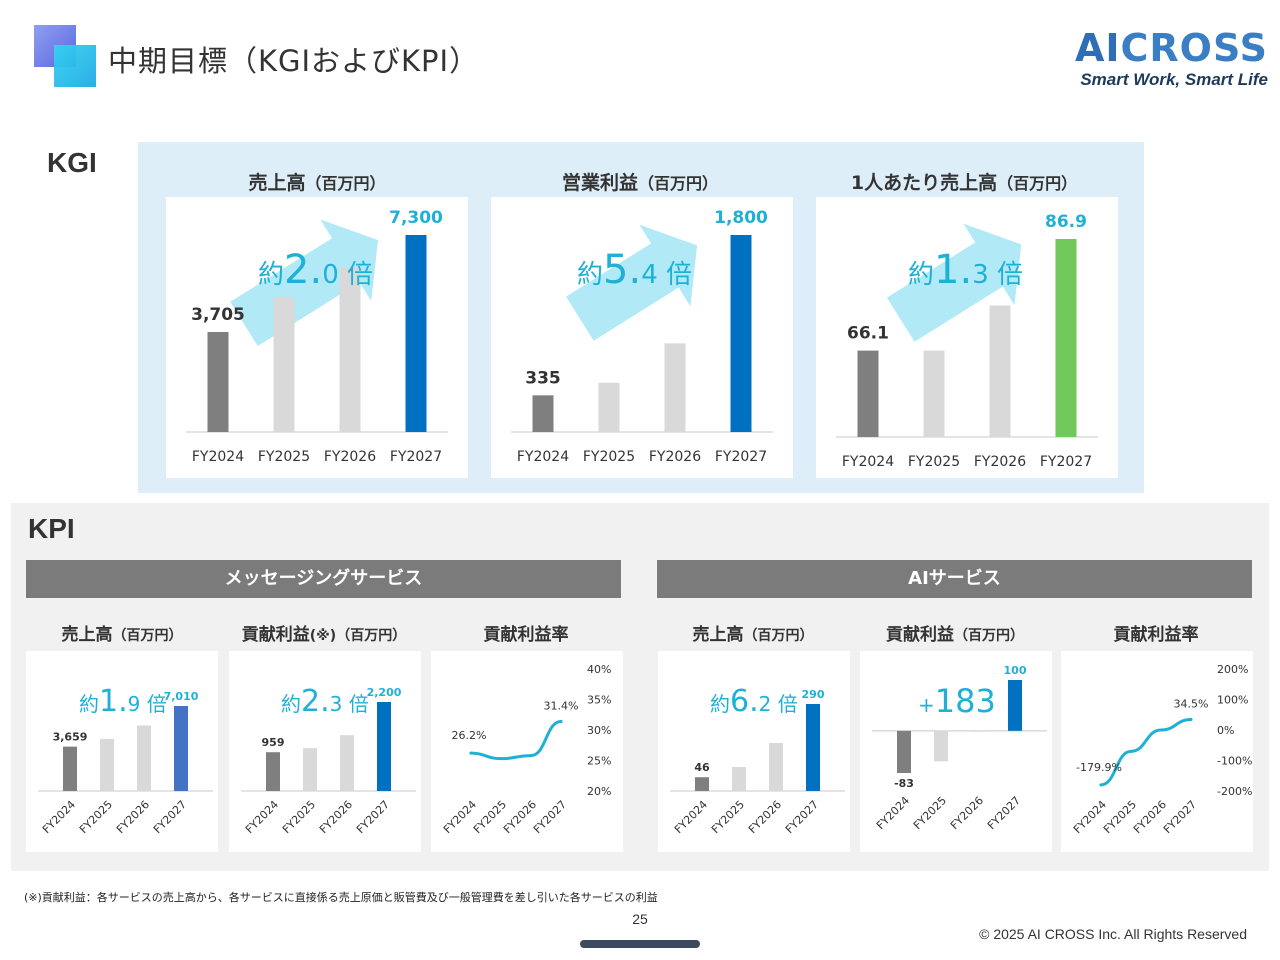 This screenshot has width=1280, height=960. What do you see at coordinates (1191, 703) in the screenshot?
I see `data-label-fy2027: 34.5%` at bounding box center [1191, 703].